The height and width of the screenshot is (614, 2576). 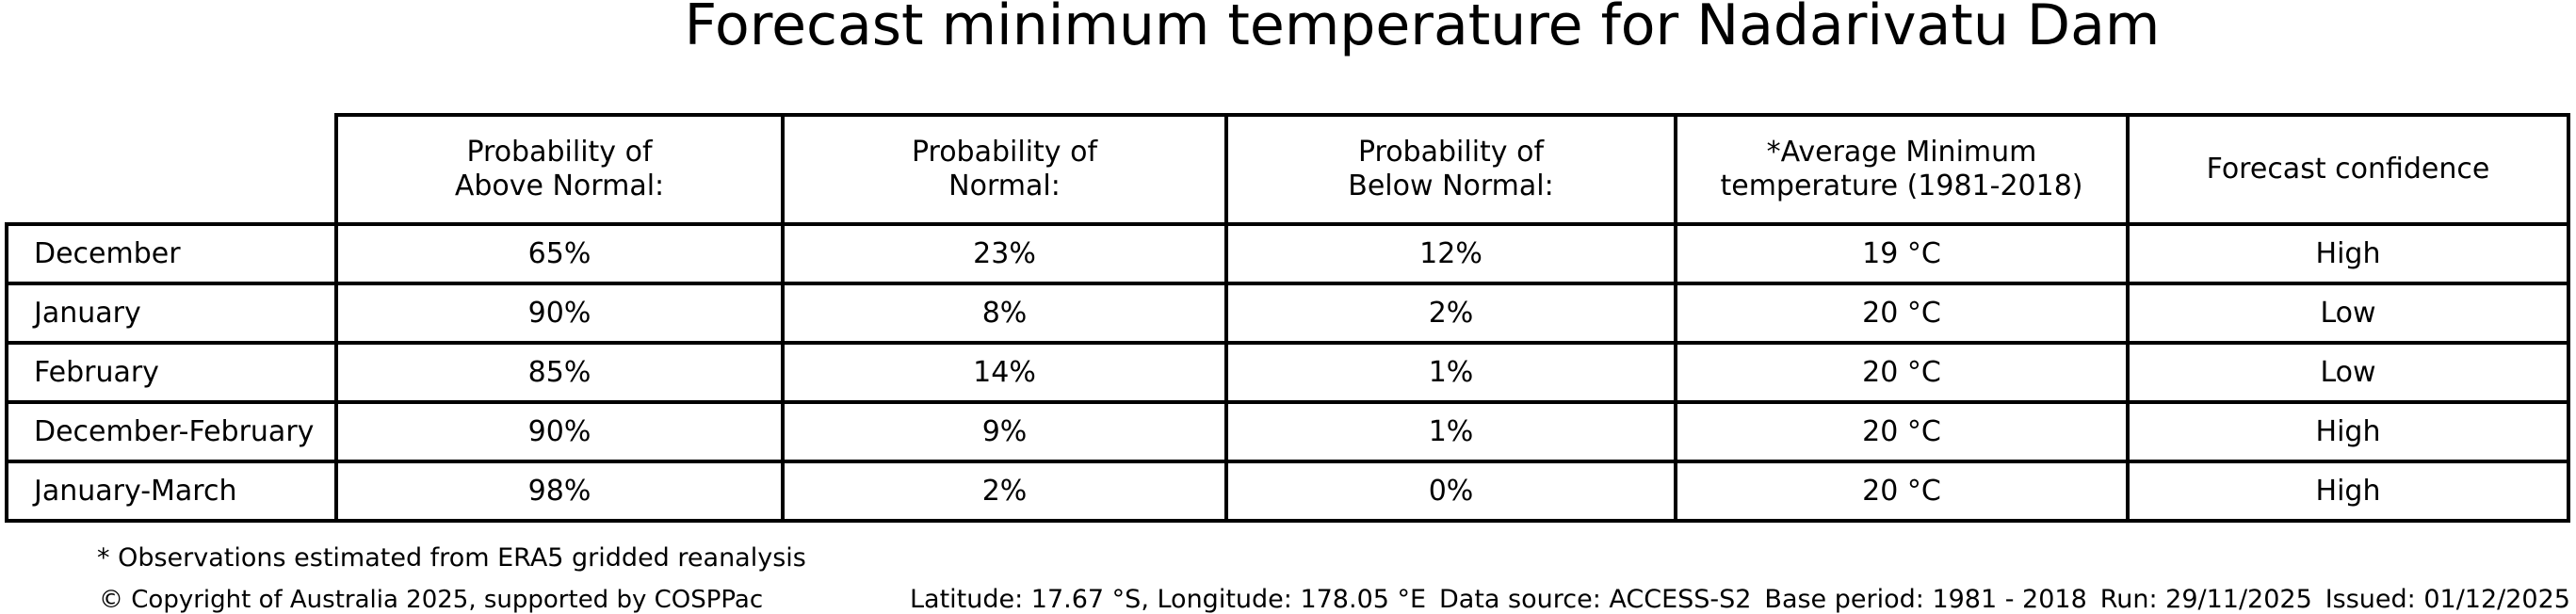 What do you see at coordinates (2348, 169) in the screenshot?
I see `column-header-forecast-confidence: Forecast confidence` at bounding box center [2348, 169].